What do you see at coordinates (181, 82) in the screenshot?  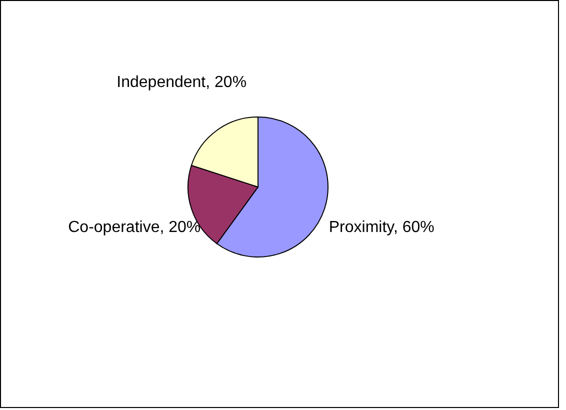 I see `slice-label: Independent, 20%` at bounding box center [181, 82].